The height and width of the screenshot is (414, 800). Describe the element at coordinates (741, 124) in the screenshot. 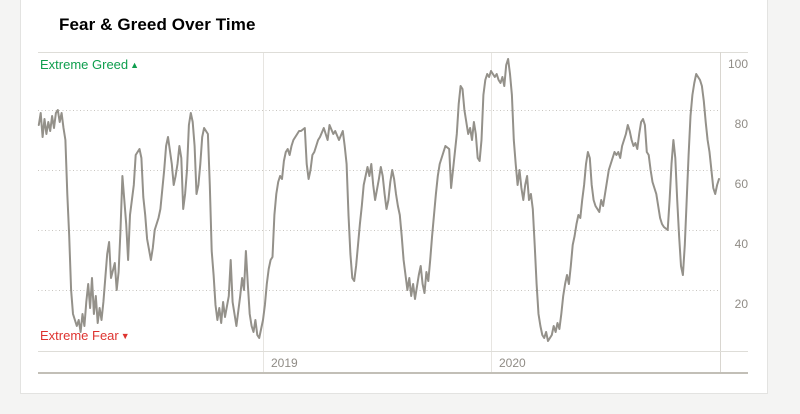

I see `y-axis-tick-label-80: 80` at that location.